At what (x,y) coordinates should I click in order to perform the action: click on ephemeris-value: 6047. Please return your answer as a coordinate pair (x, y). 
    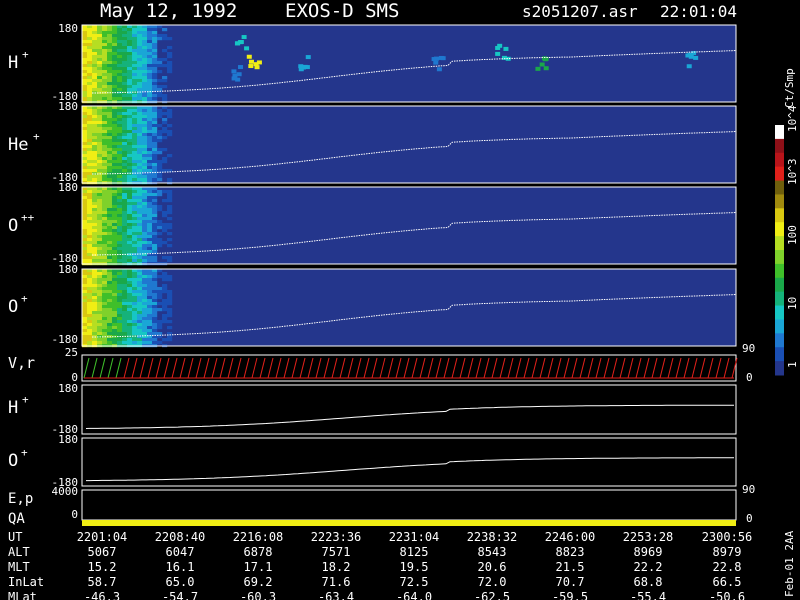
    Looking at the image, I should click on (180, 552).